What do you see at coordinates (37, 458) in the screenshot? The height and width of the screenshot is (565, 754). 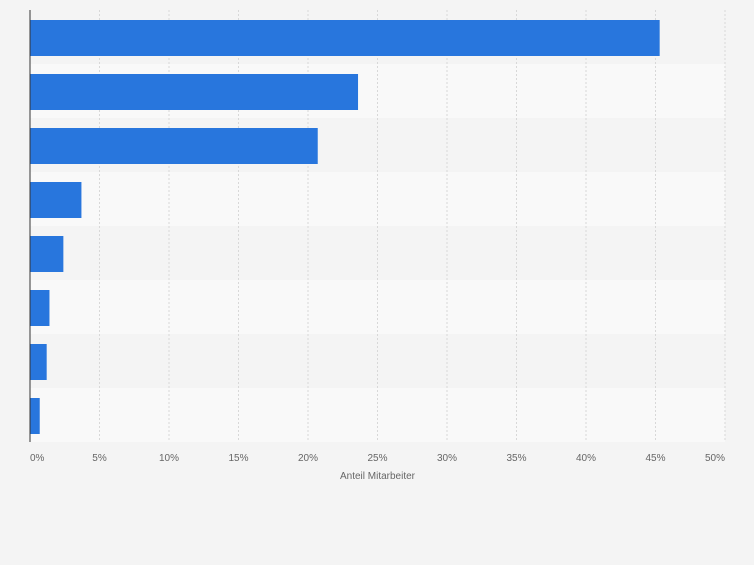 I see `x-tick-label: 0%` at bounding box center [37, 458].